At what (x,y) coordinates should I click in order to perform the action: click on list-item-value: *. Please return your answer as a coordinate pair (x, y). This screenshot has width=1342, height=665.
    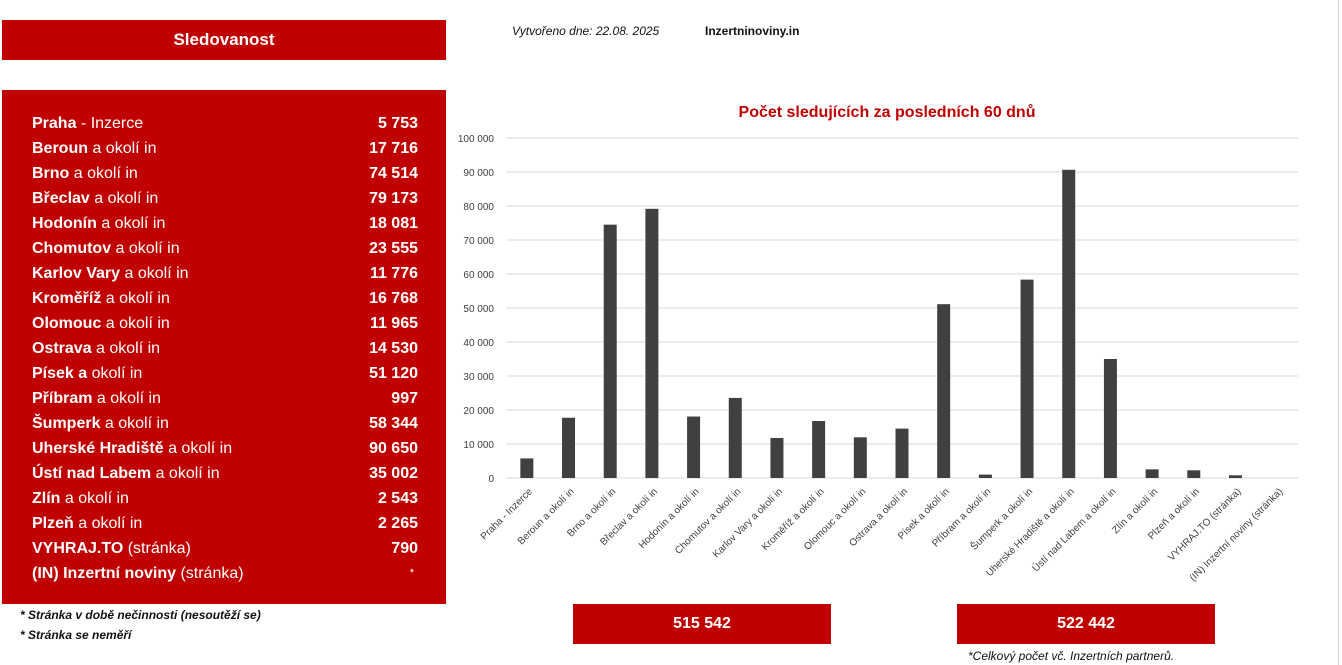
    Looking at the image, I should click on (411, 573).